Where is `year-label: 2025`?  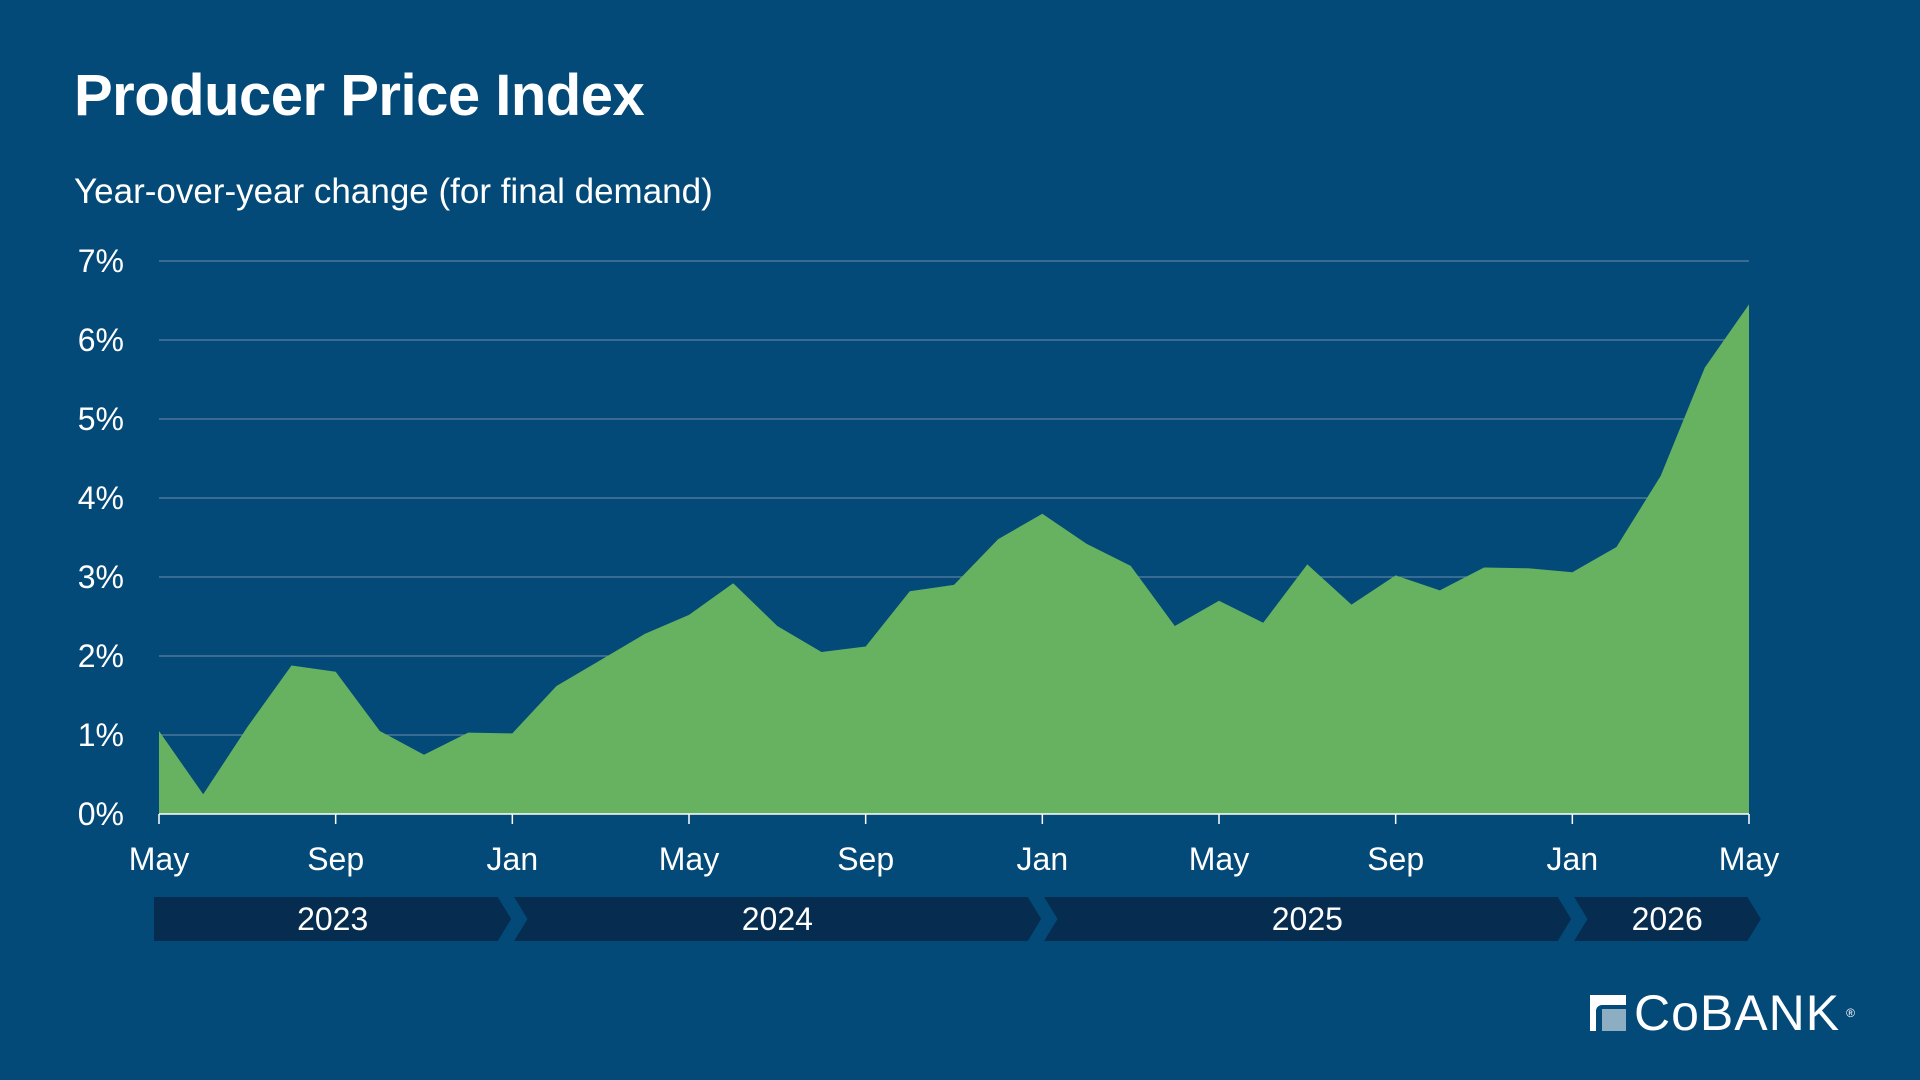 year-label: 2025 is located at coordinates (1307, 919).